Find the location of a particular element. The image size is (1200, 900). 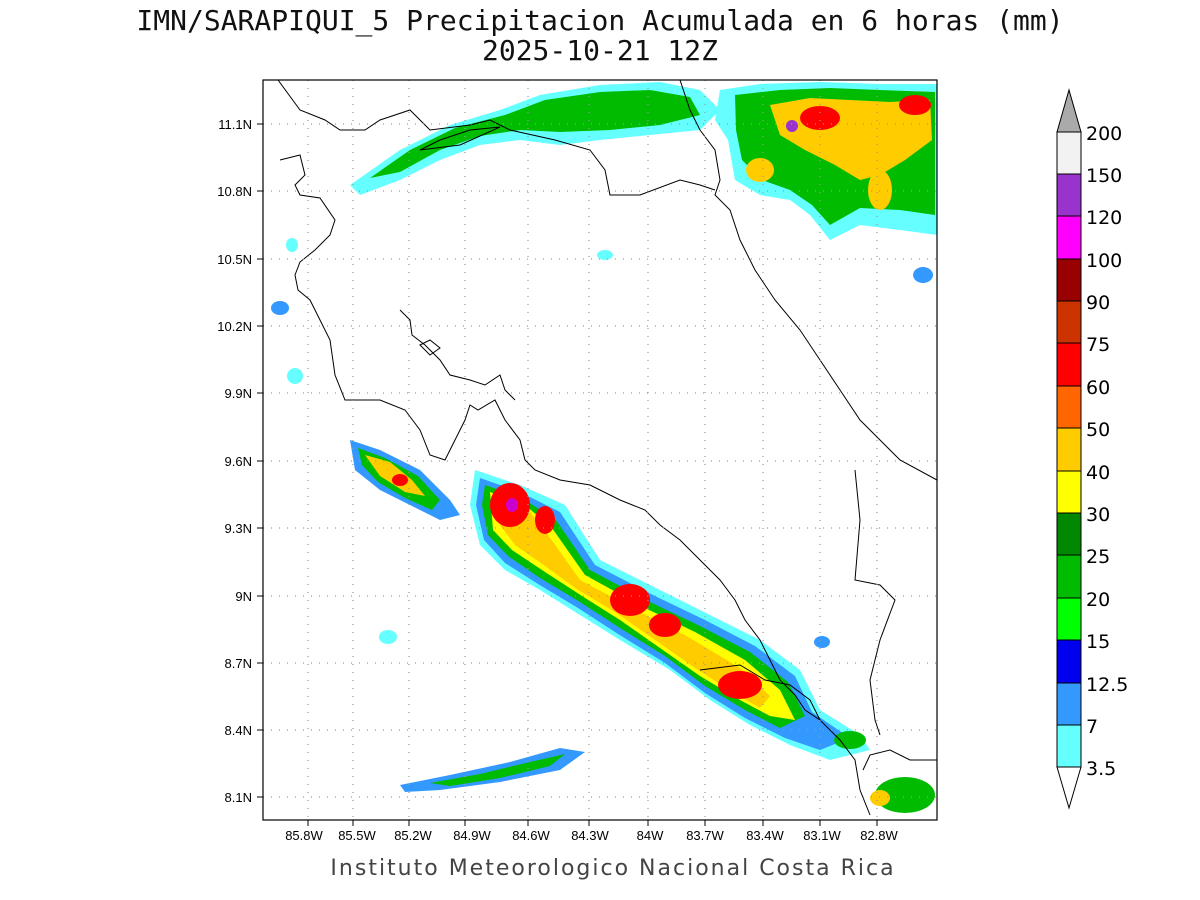

colorbar-label: 15 is located at coordinates (1098, 642).